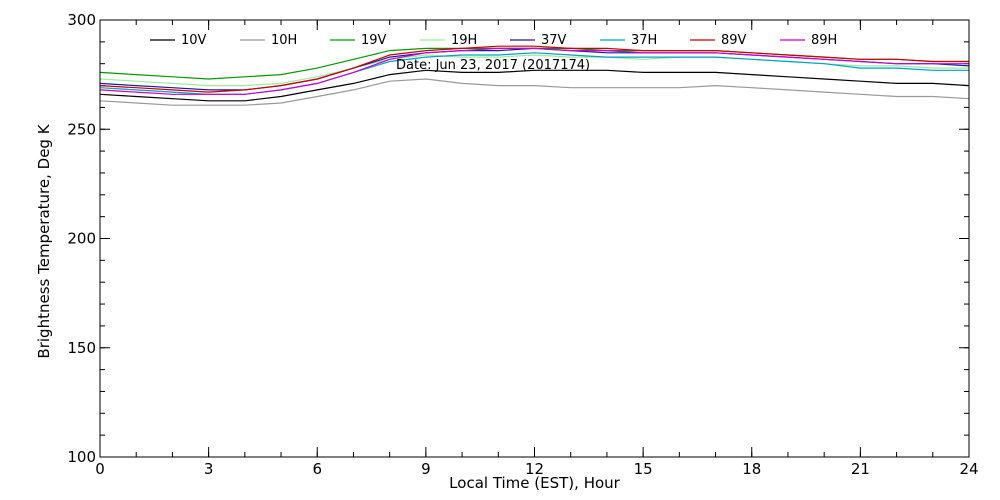 This screenshot has height=500, width=1000. I want to click on x-tick-label: 6, so click(317, 469).